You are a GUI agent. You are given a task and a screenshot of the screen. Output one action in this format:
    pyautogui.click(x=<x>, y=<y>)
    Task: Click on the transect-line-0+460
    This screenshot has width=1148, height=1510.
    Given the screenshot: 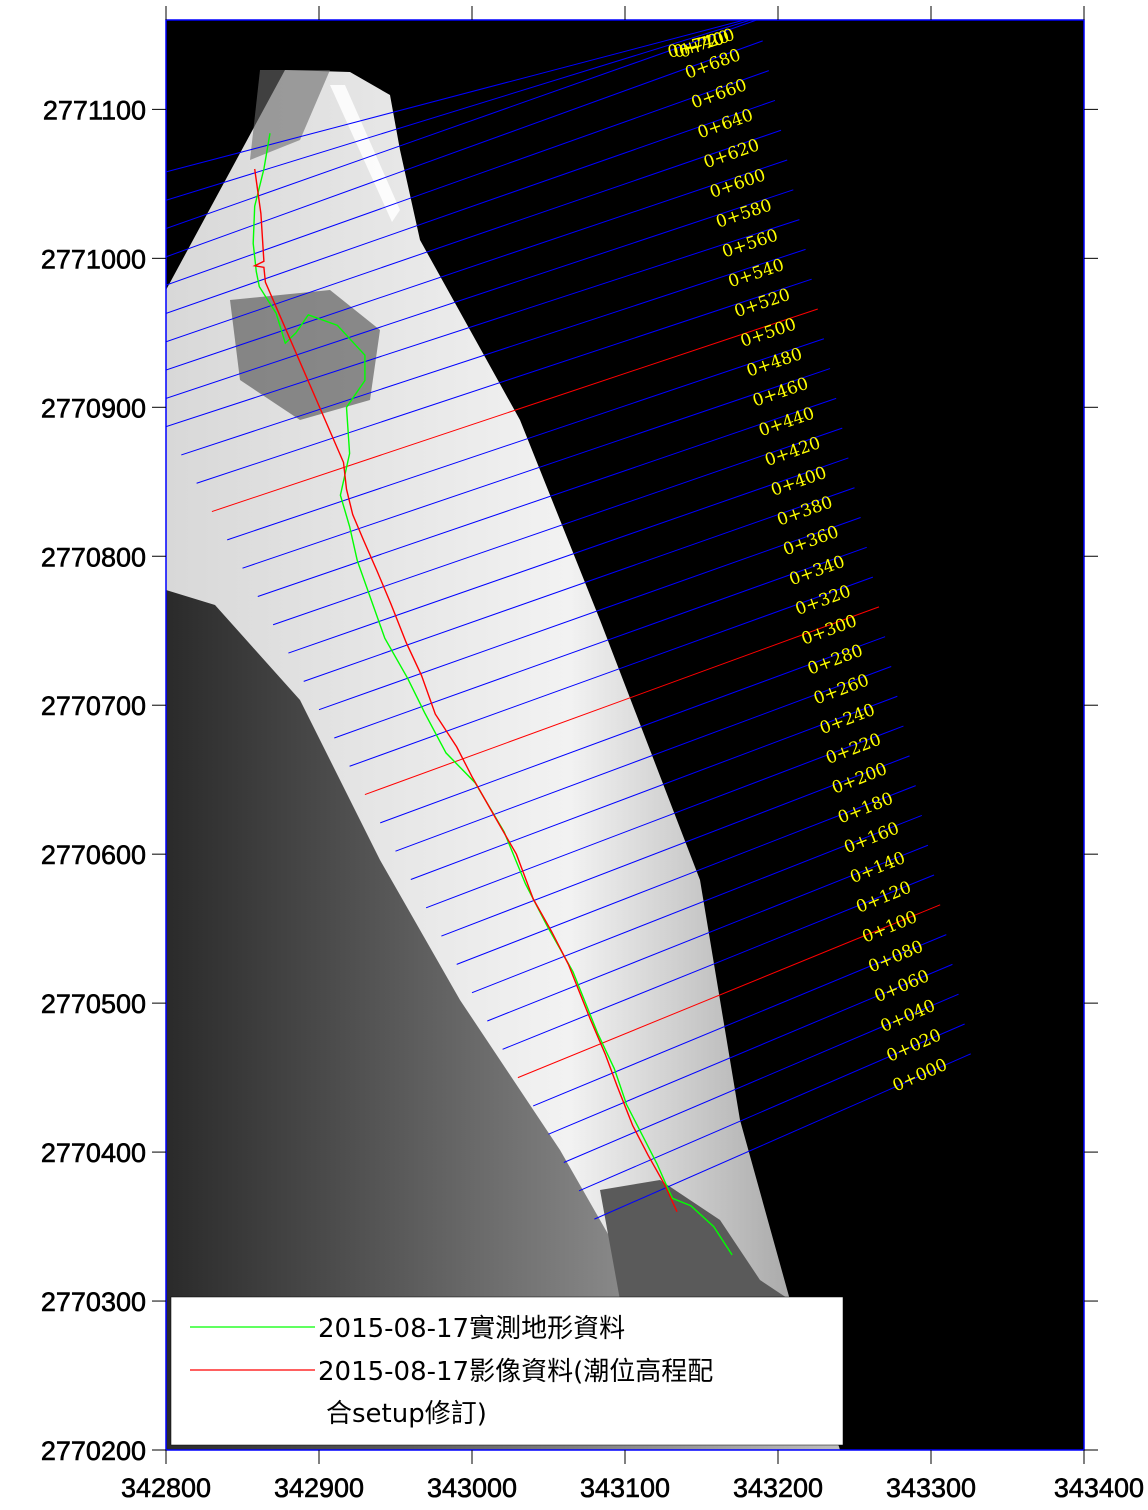 What is the action you would take?
    pyautogui.click(x=536, y=468)
    